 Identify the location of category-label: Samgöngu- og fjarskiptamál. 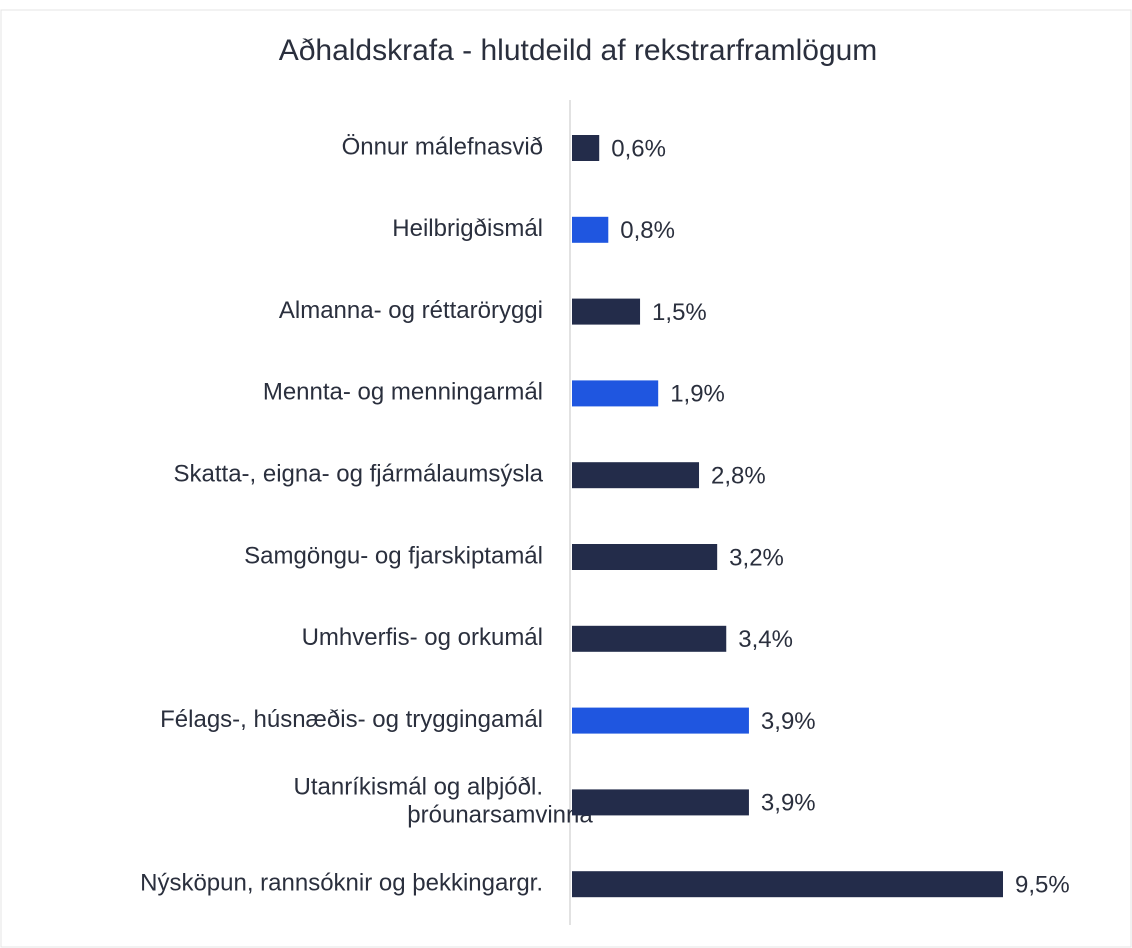
(393, 555).